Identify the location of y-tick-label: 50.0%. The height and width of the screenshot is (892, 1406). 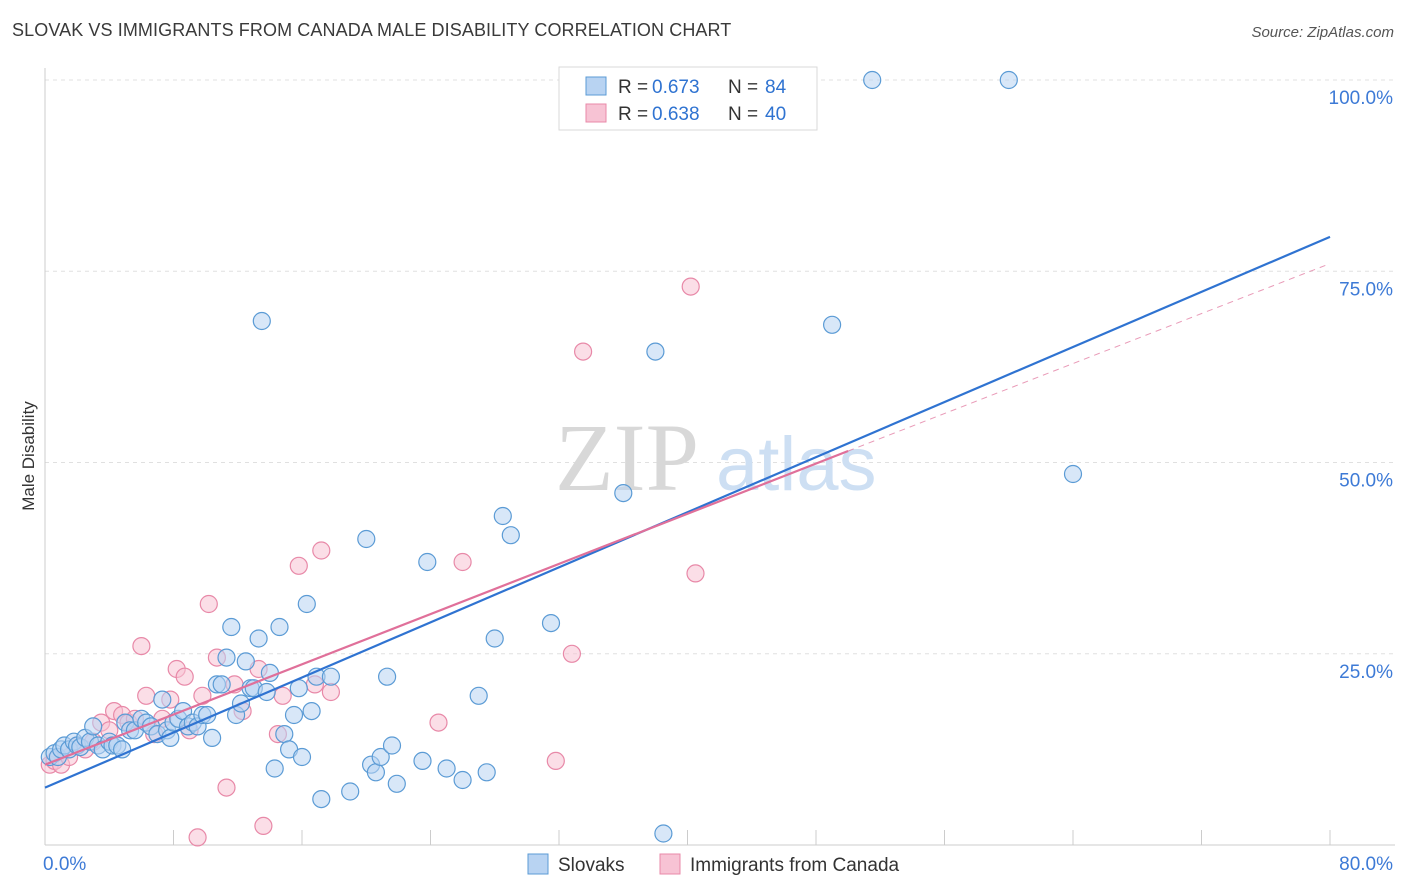
(1366, 481).